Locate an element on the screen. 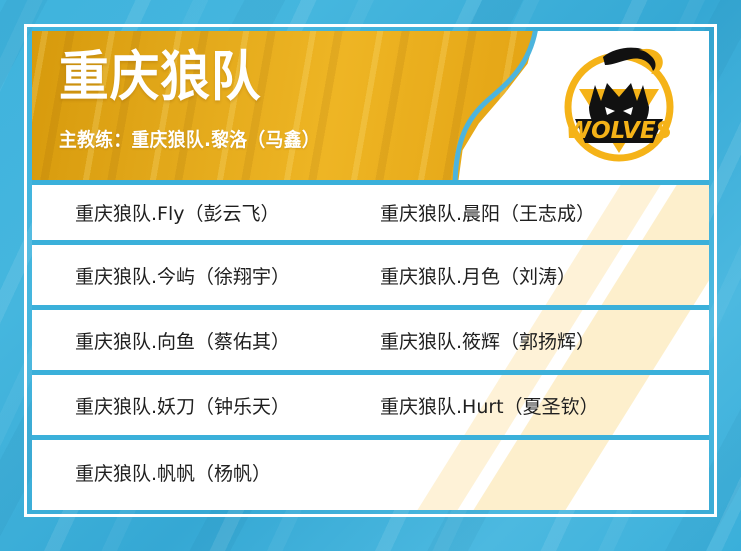 The width and height of the screenshot is (741, 551). player-name-left: 重庆狼队.今屿（徐翔宇） is located at coordinates (183, 276).